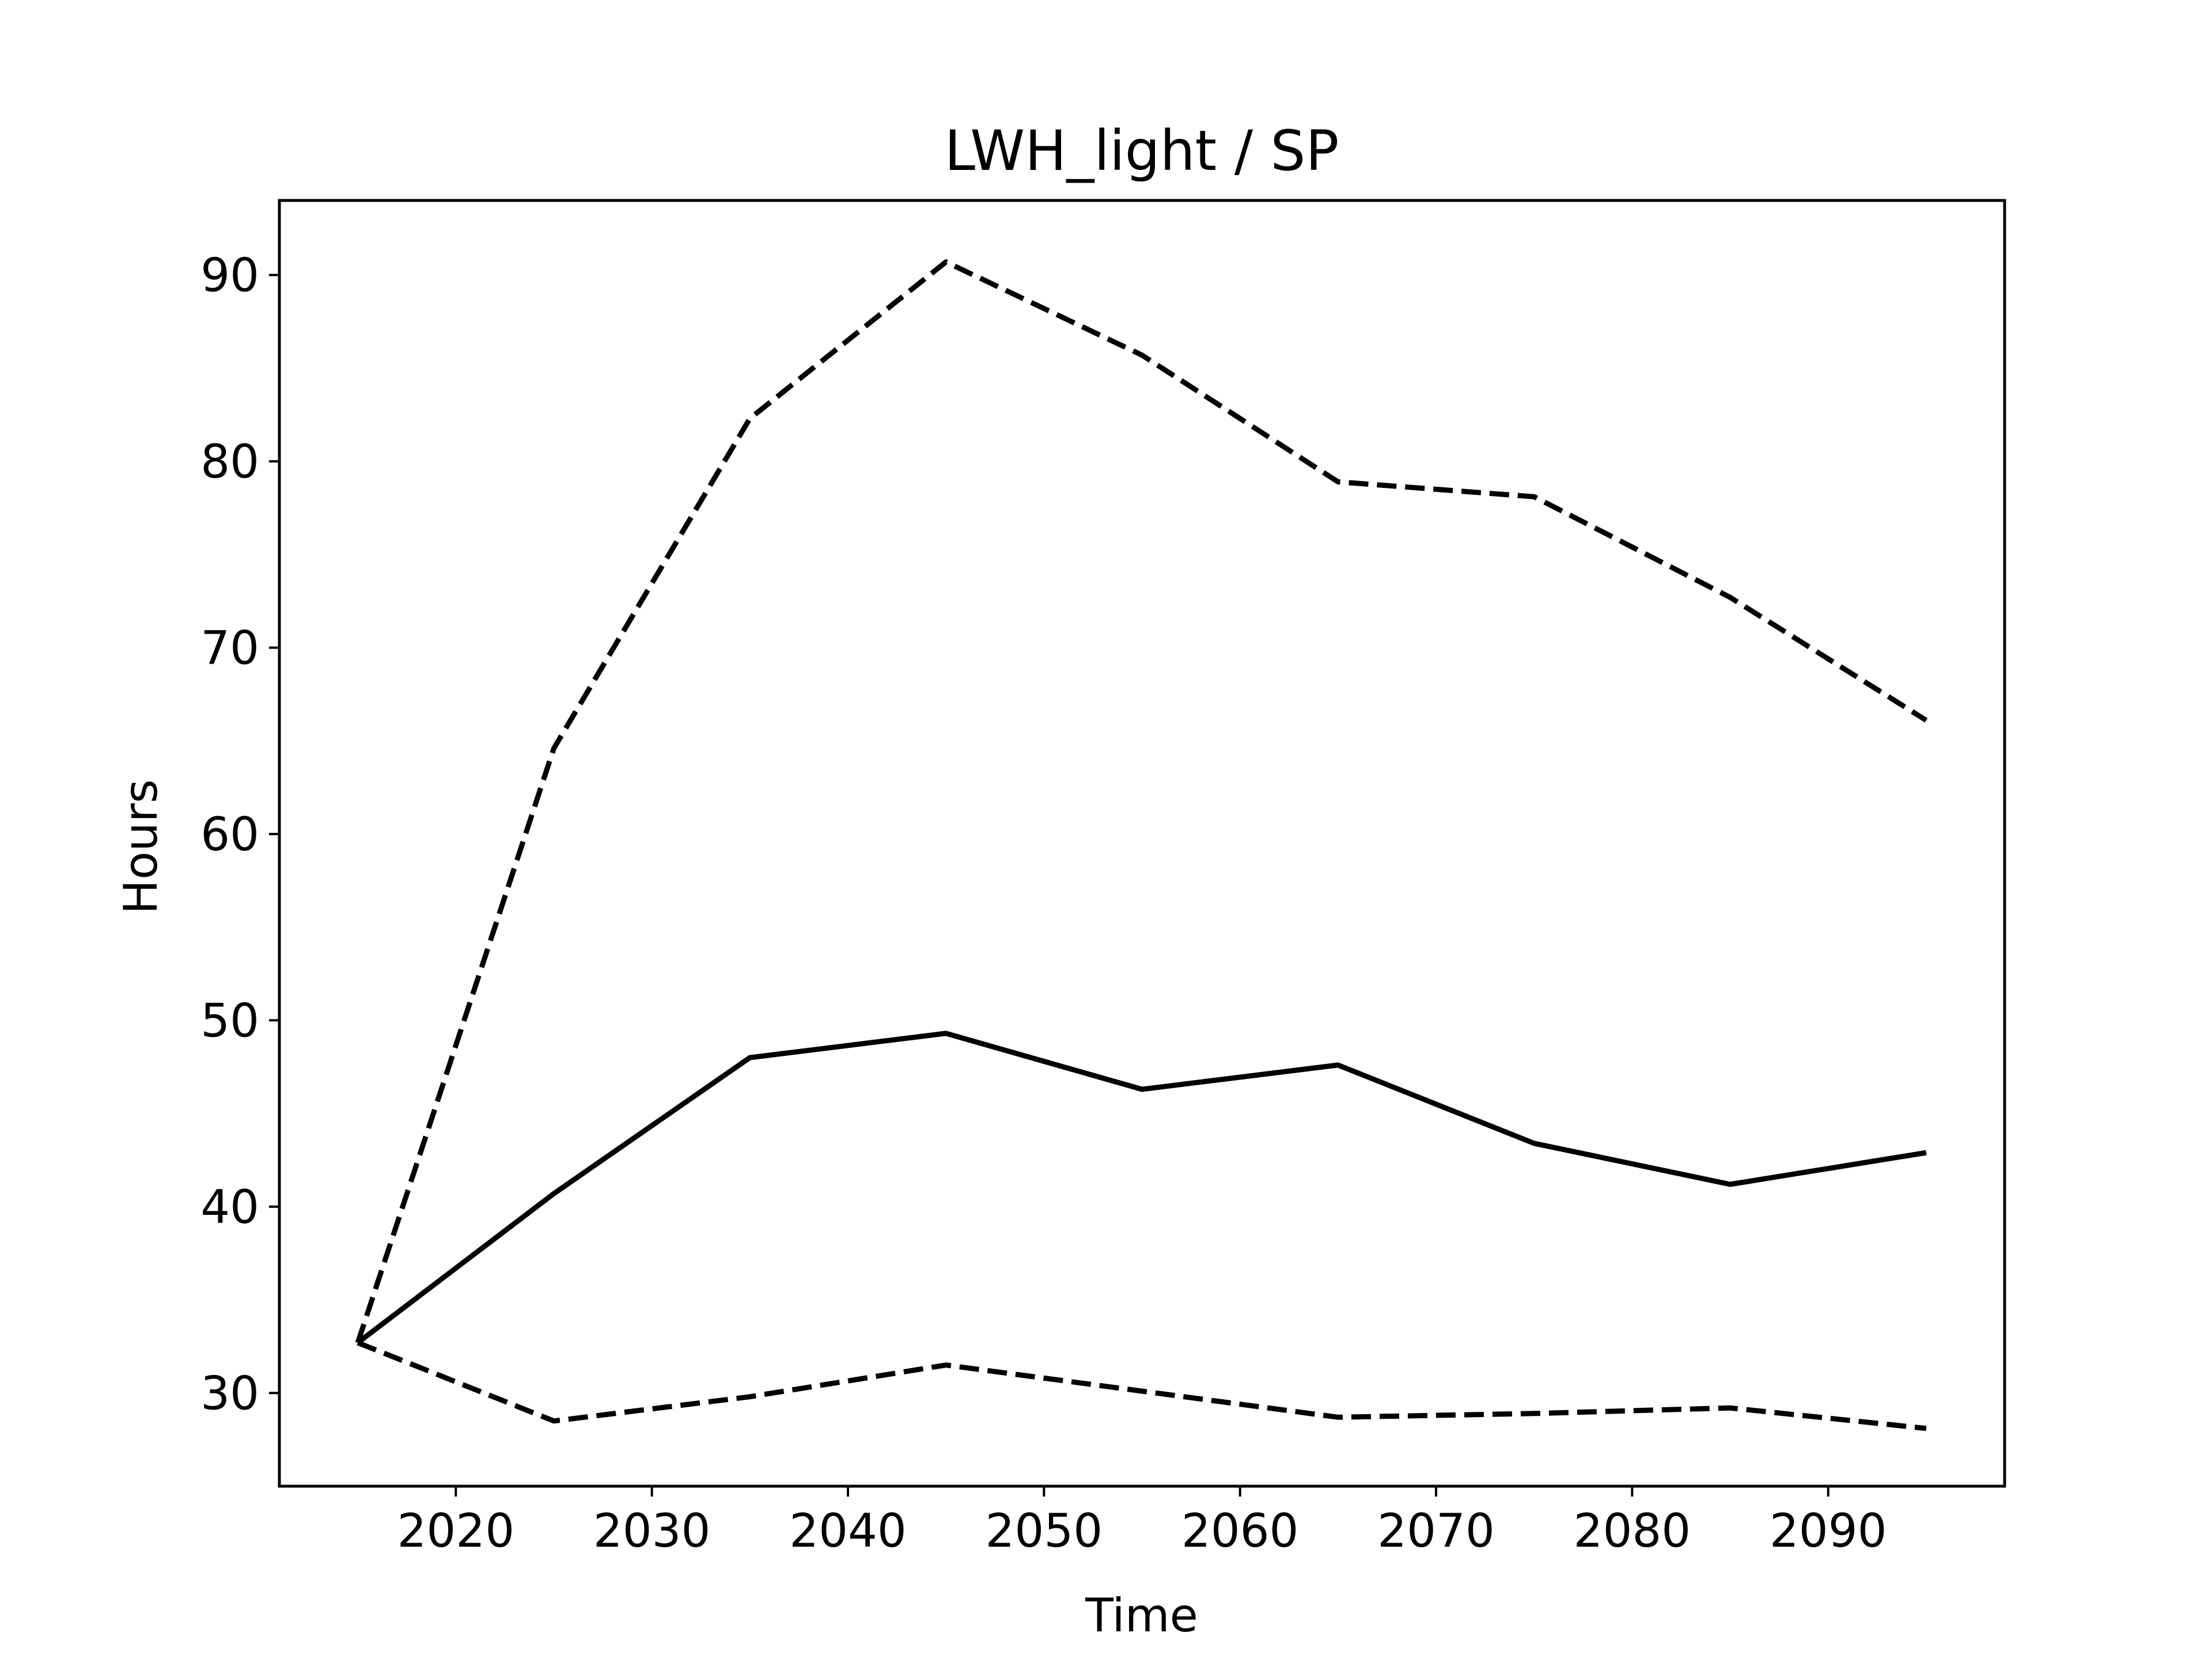 The image size is (2212, 1659). I want to click on x-tick-label: 2060, so click(1240, 1531).